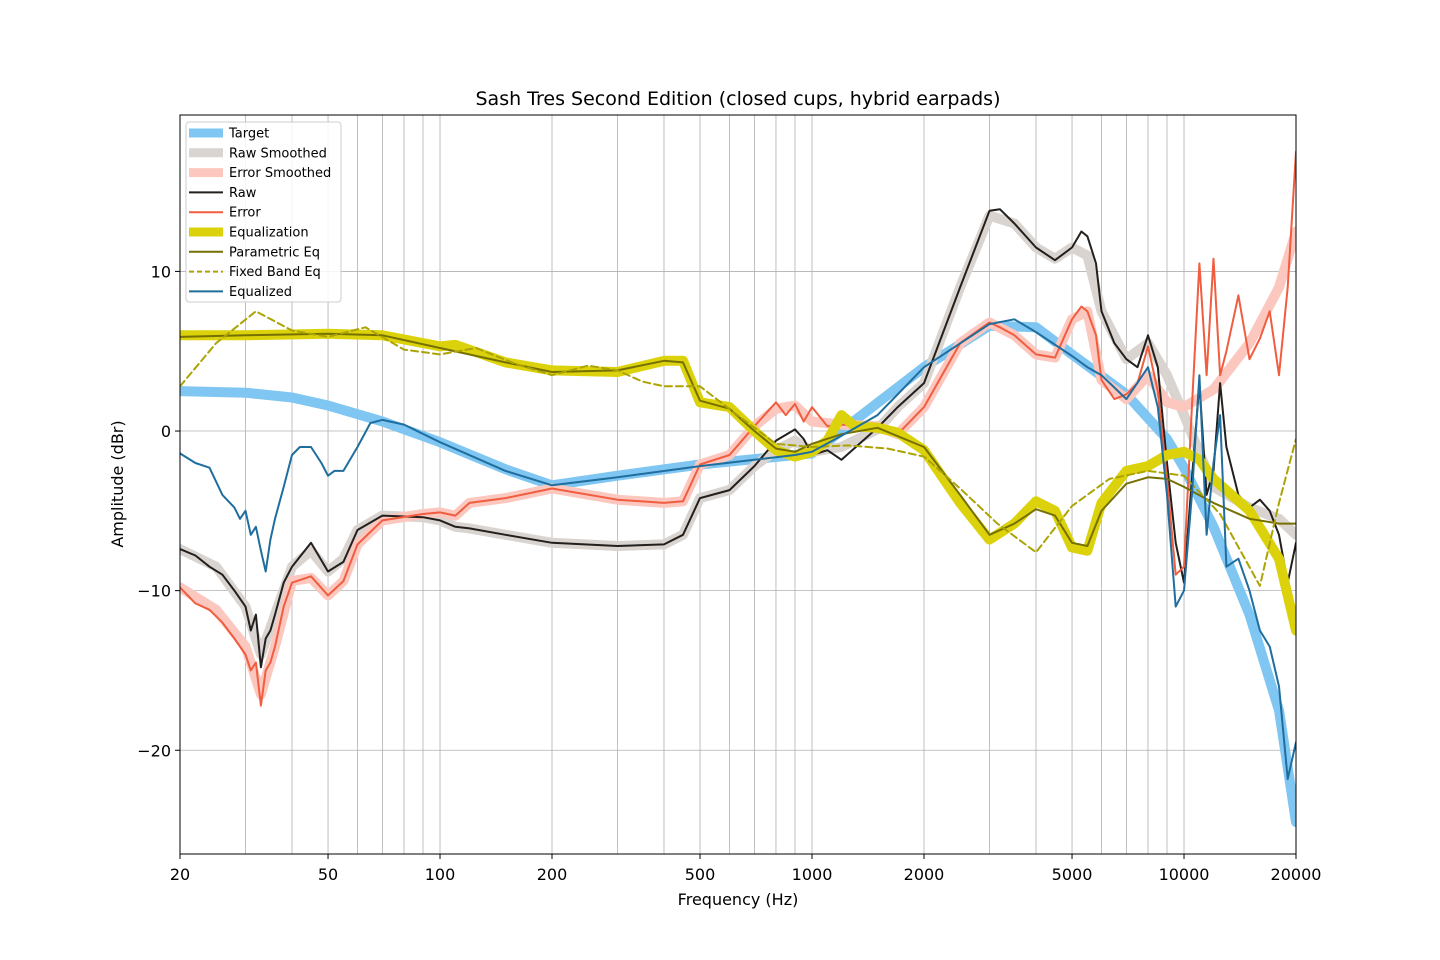 The height and width of the screenshot is (960, 1440). What do you see at coordinates (1184, 874) in the screenshot?
I see `x-tick-label: 10000` at bounding box center [1184, 874].